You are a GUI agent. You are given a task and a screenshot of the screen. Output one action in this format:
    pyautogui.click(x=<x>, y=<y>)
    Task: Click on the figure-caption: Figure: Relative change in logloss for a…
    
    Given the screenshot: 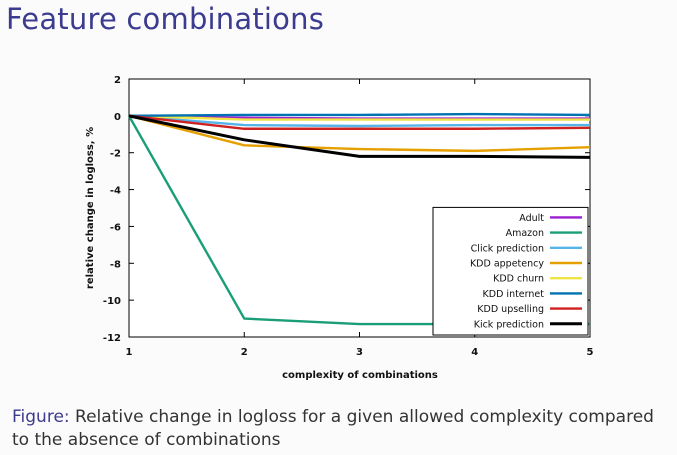 What is the action you would take?
    pyautogui.click(x=342, y=429)
    